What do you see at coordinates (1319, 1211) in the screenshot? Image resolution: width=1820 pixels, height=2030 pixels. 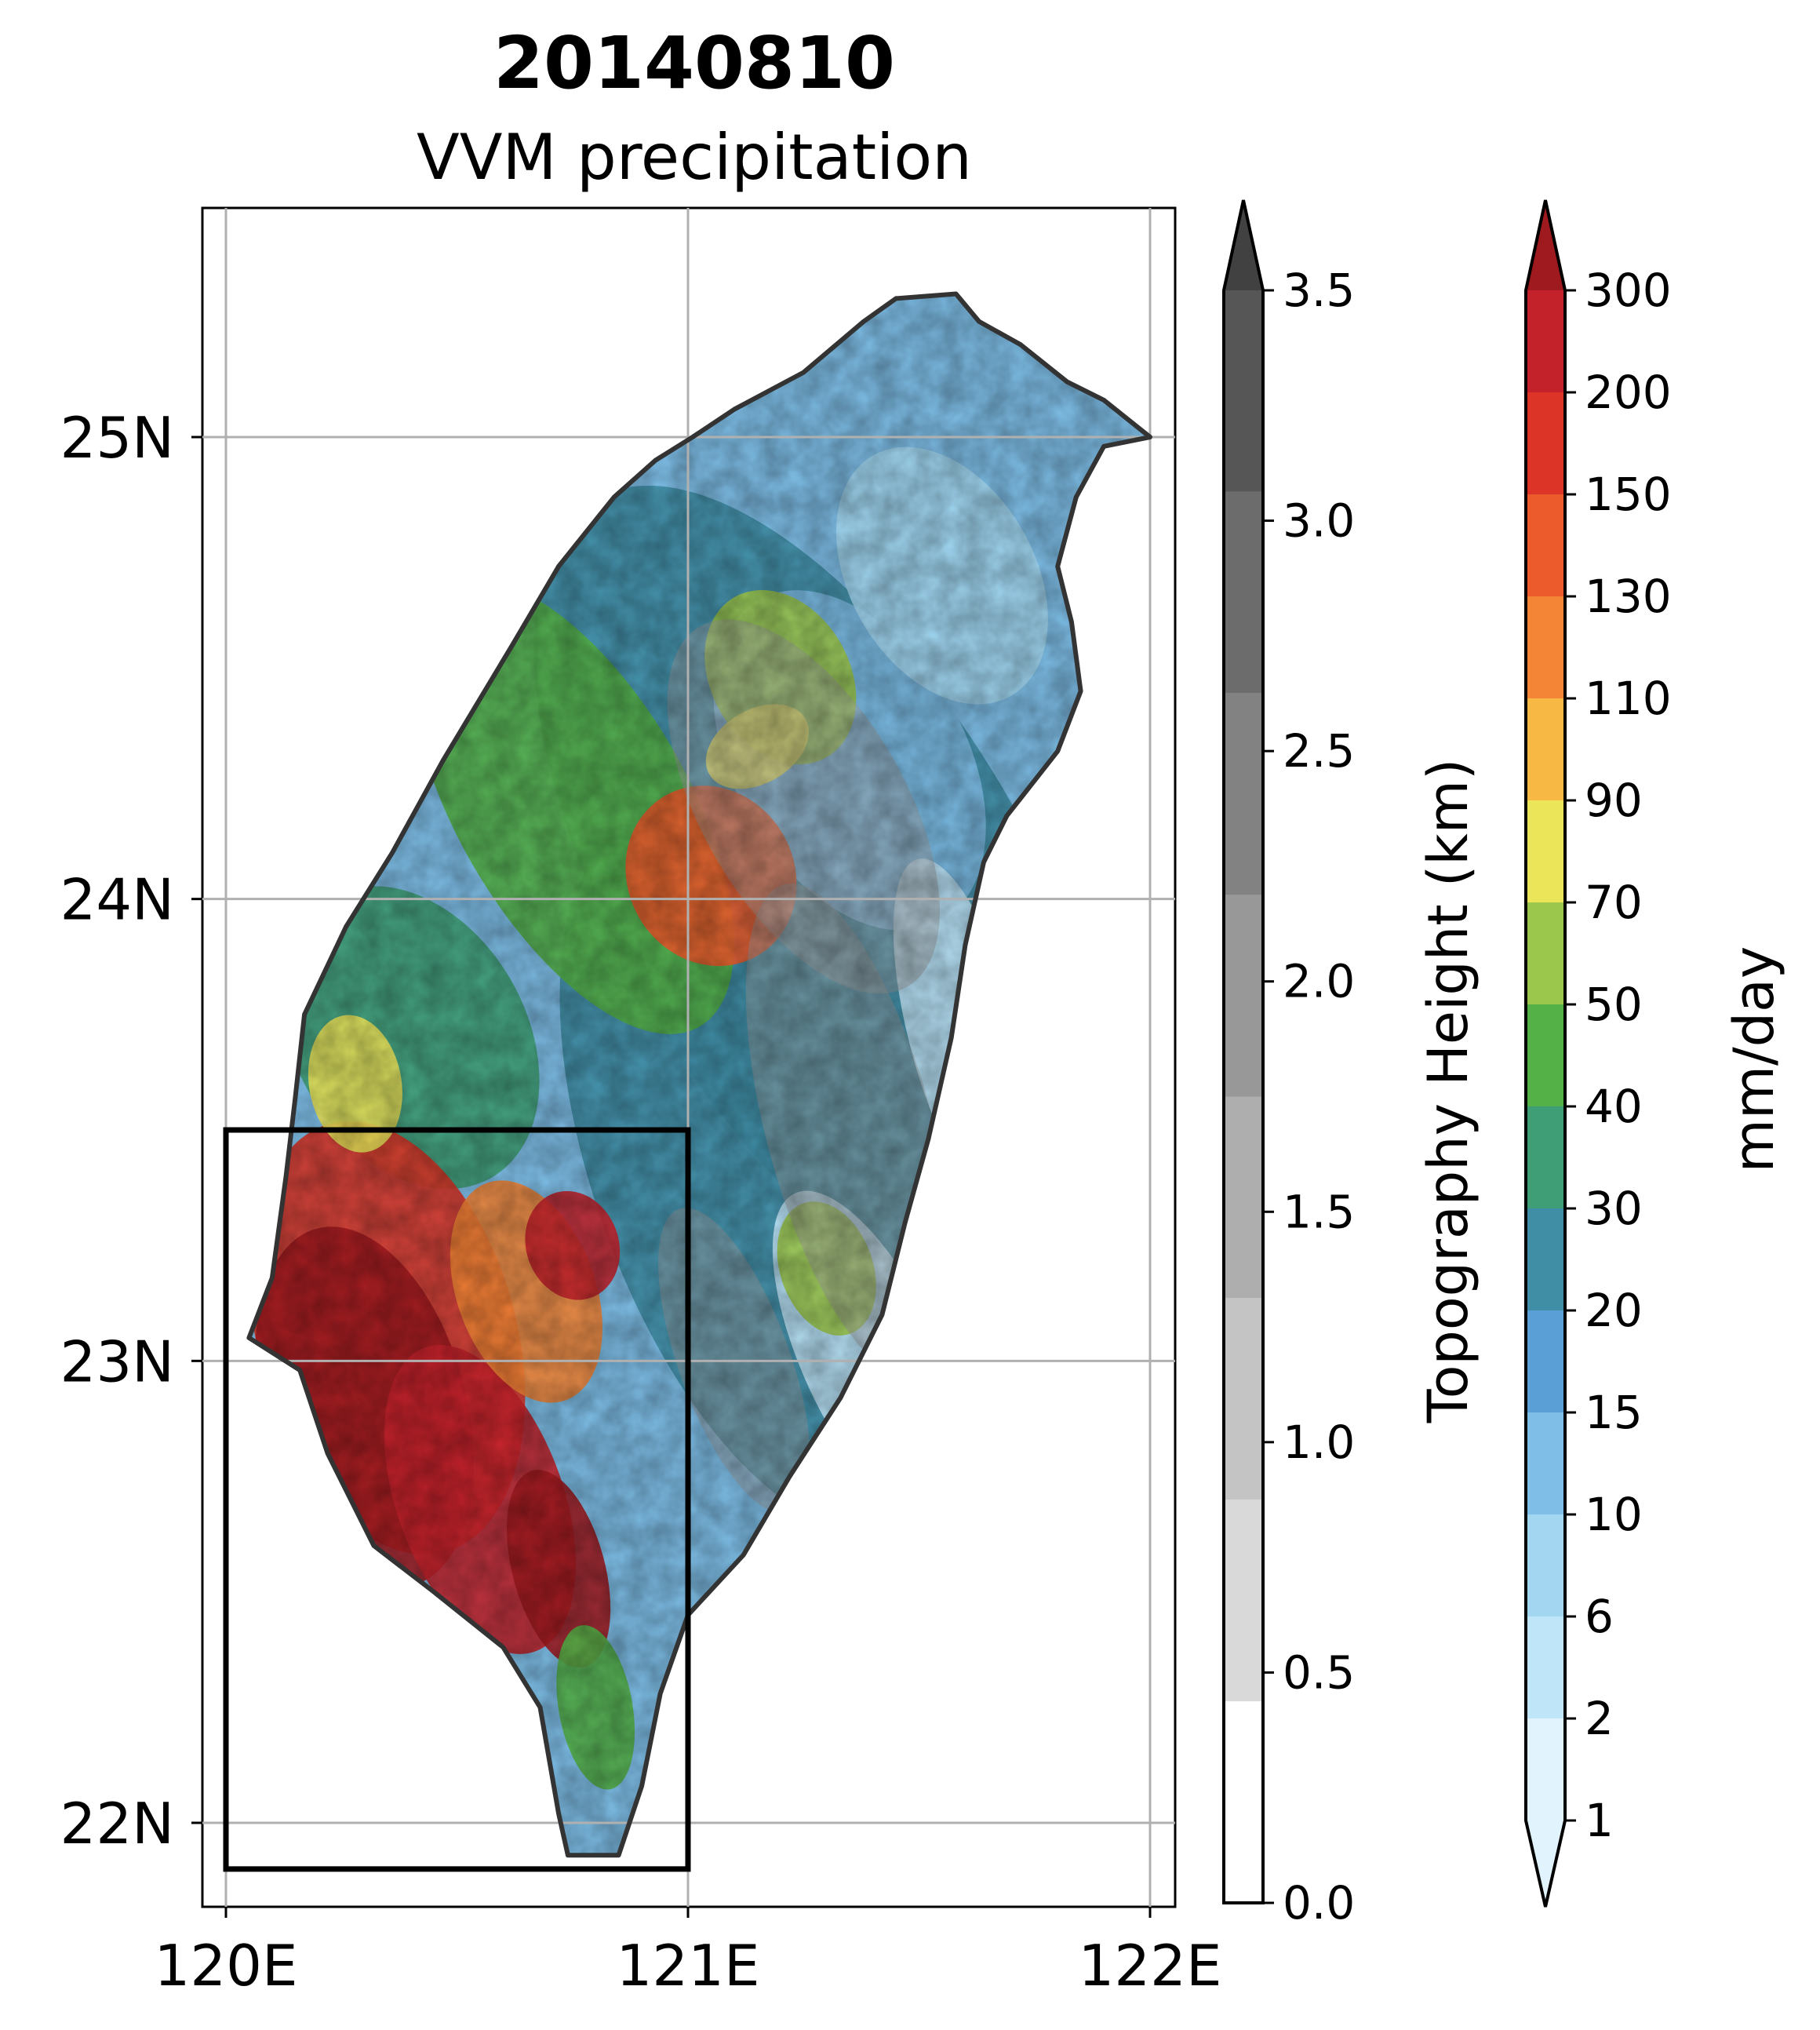 I see `topography-tick-label: 1.5` at bounding box center [1319, 1211].